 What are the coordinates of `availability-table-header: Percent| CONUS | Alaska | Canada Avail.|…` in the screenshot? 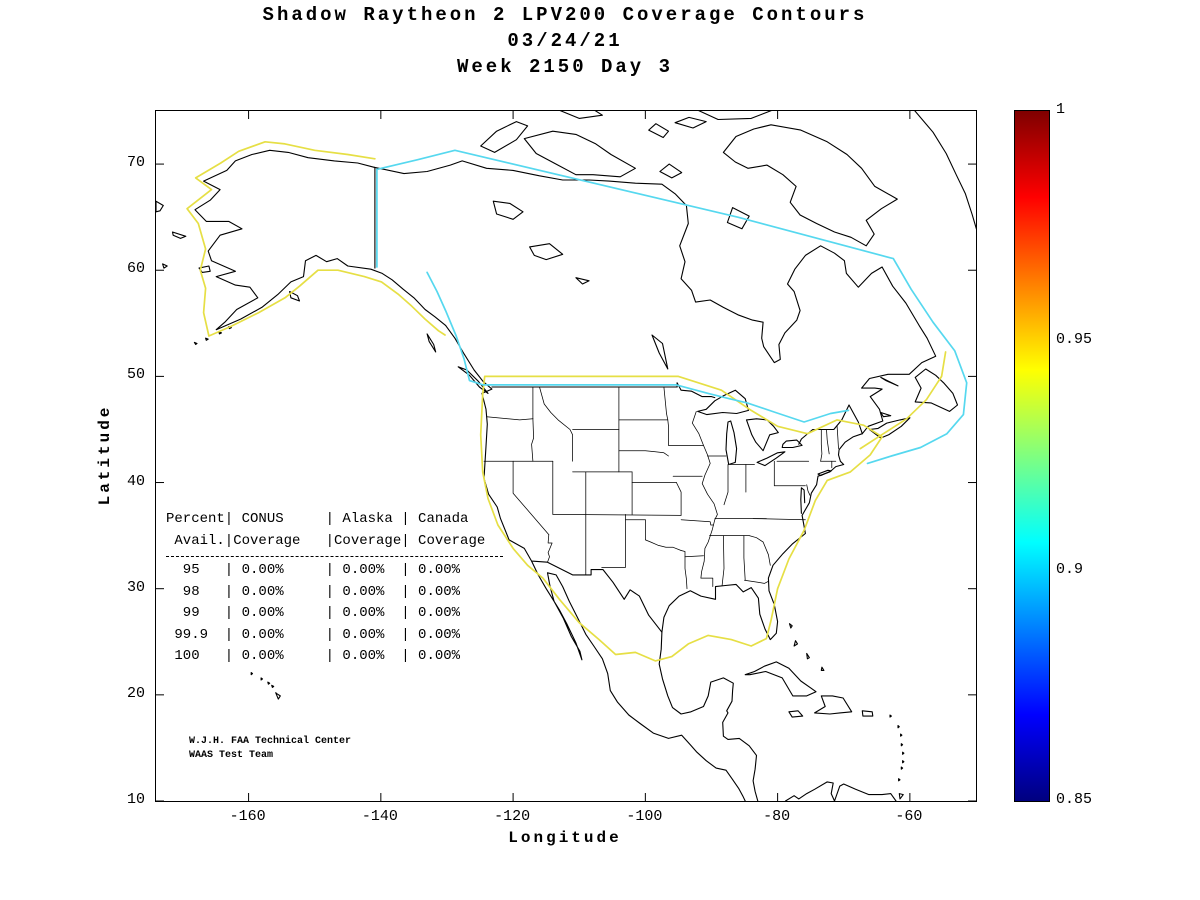 It's located at (326, 530).